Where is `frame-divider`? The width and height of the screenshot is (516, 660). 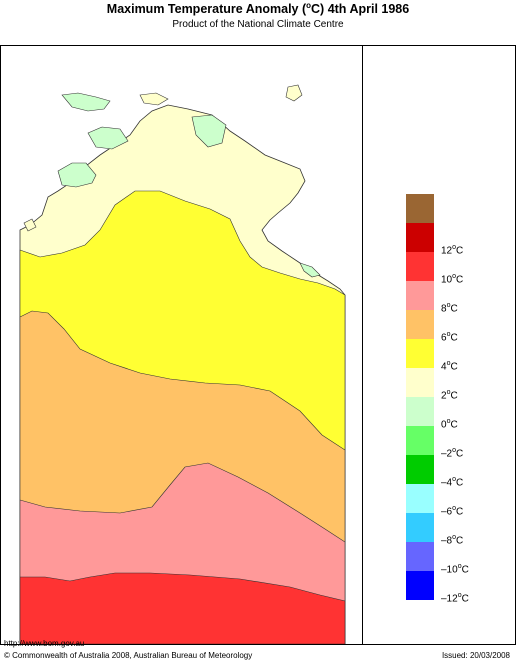 frame-divider is located at coordinates (362, 344).